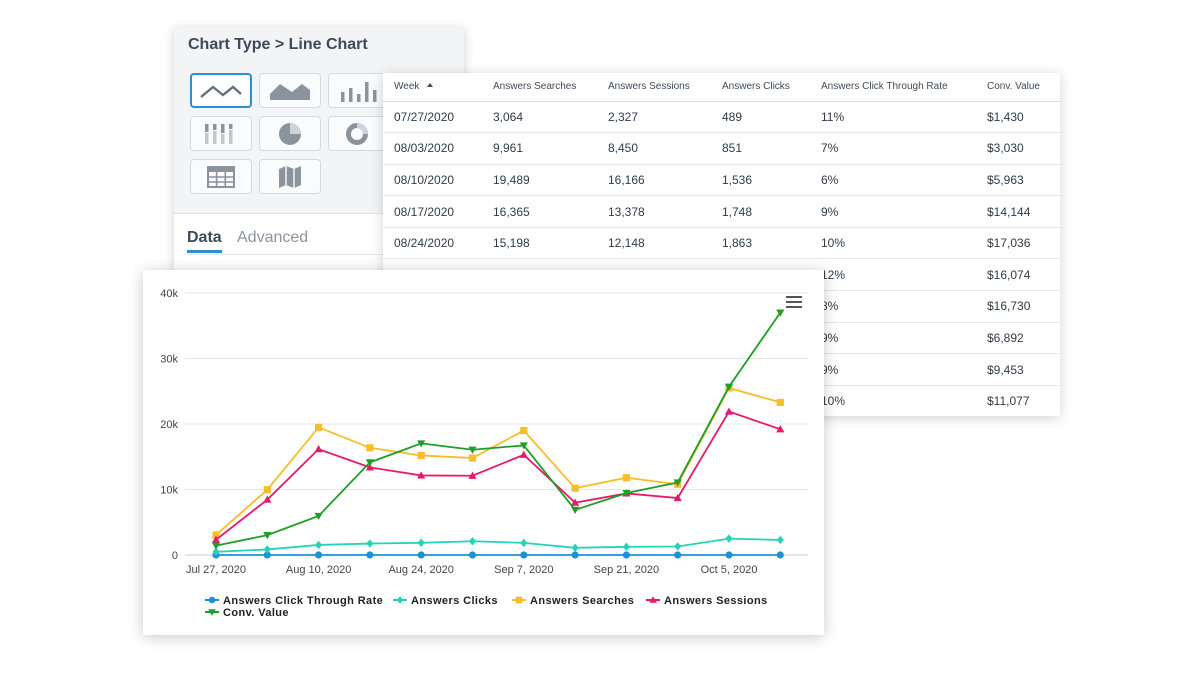 The image size is (1200, 675). What do you see at coordinates (539, 180) in the screenshot?
I see `cell-searches: 19,489` at bounding box center [539, 180].